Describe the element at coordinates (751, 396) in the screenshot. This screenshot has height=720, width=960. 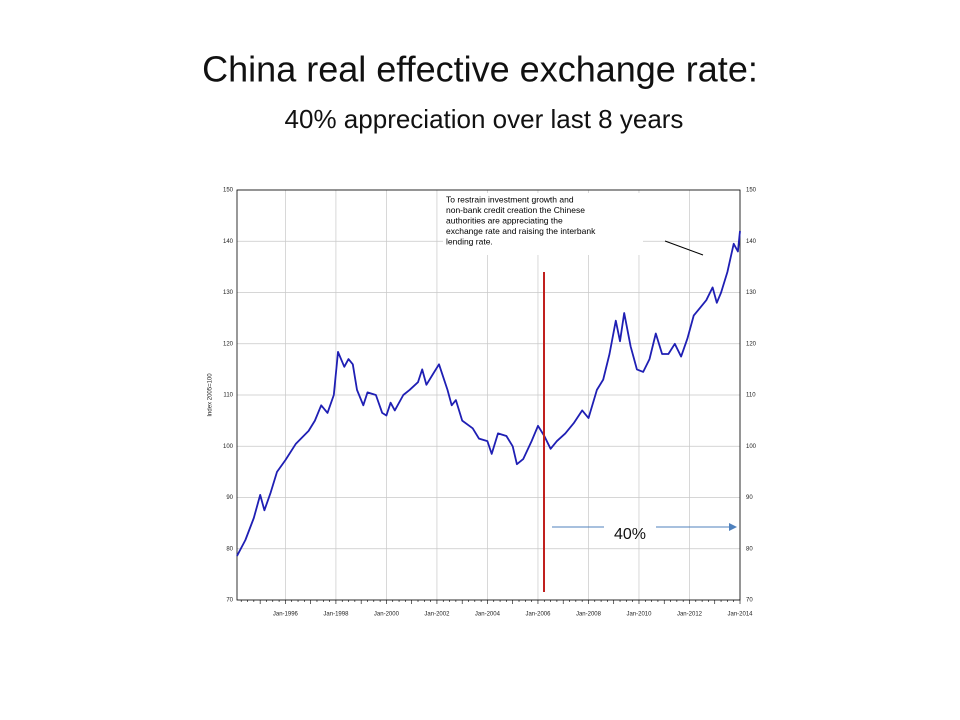
I see `y2-tick-label: 110` at that location.